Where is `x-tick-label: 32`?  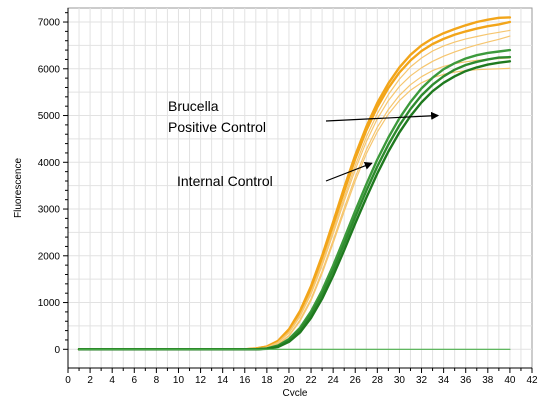 x-tick-label: 32 is located at coordinates (422, 380).